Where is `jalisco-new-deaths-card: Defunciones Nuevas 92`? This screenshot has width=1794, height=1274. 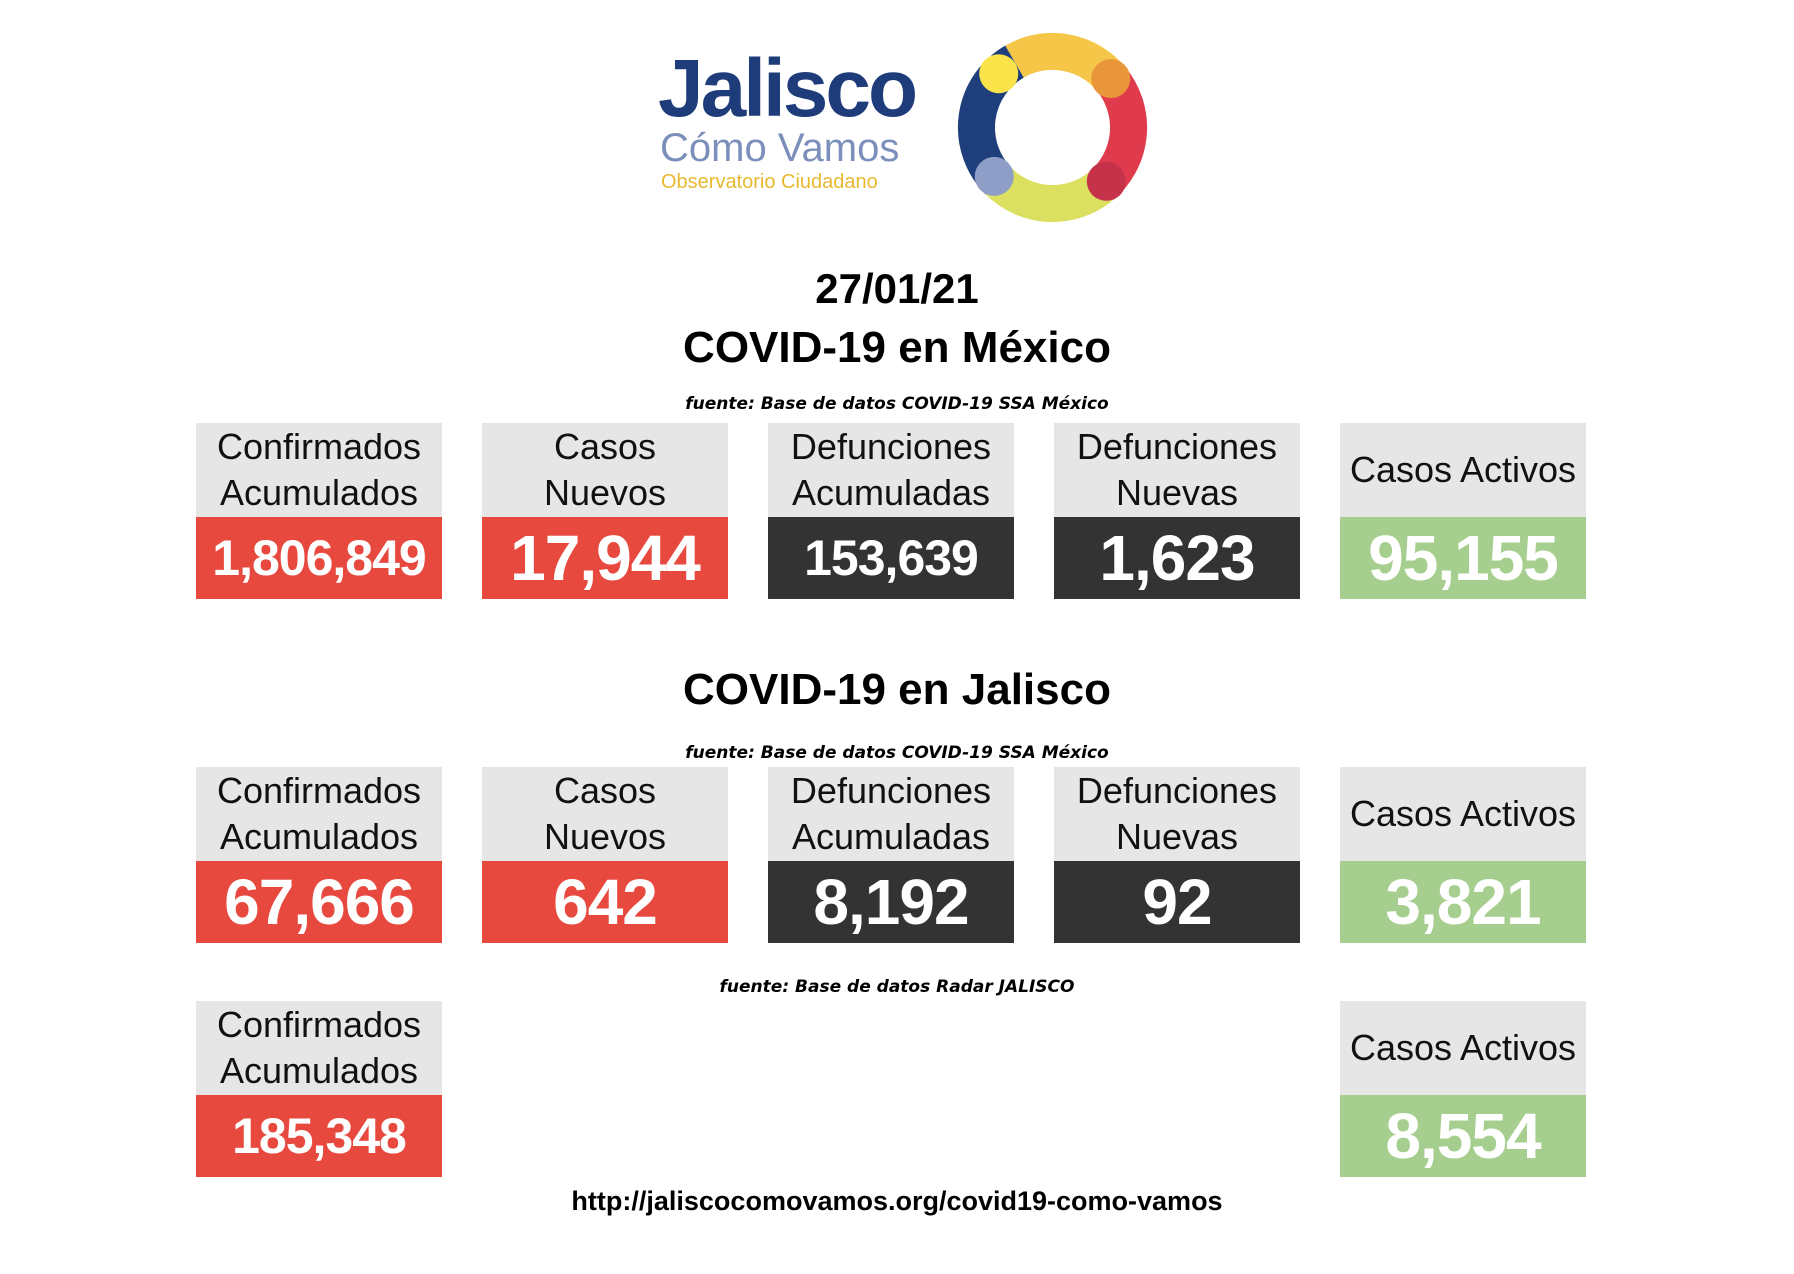 jalisco-new-deaths-card: Defunciones Nuevas 92 is located at coordinates (1177, 855).